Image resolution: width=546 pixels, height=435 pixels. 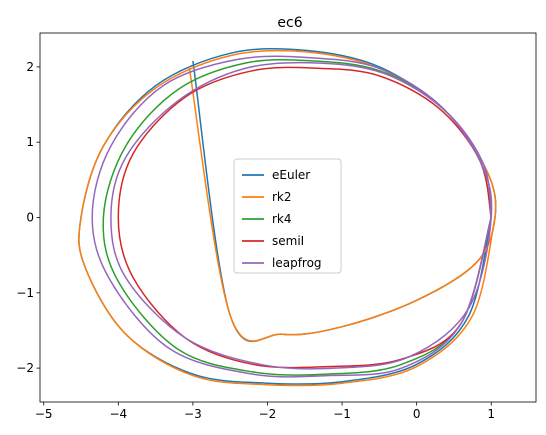 I want to click on chart-title: ec6, so click(x=289, y=23).